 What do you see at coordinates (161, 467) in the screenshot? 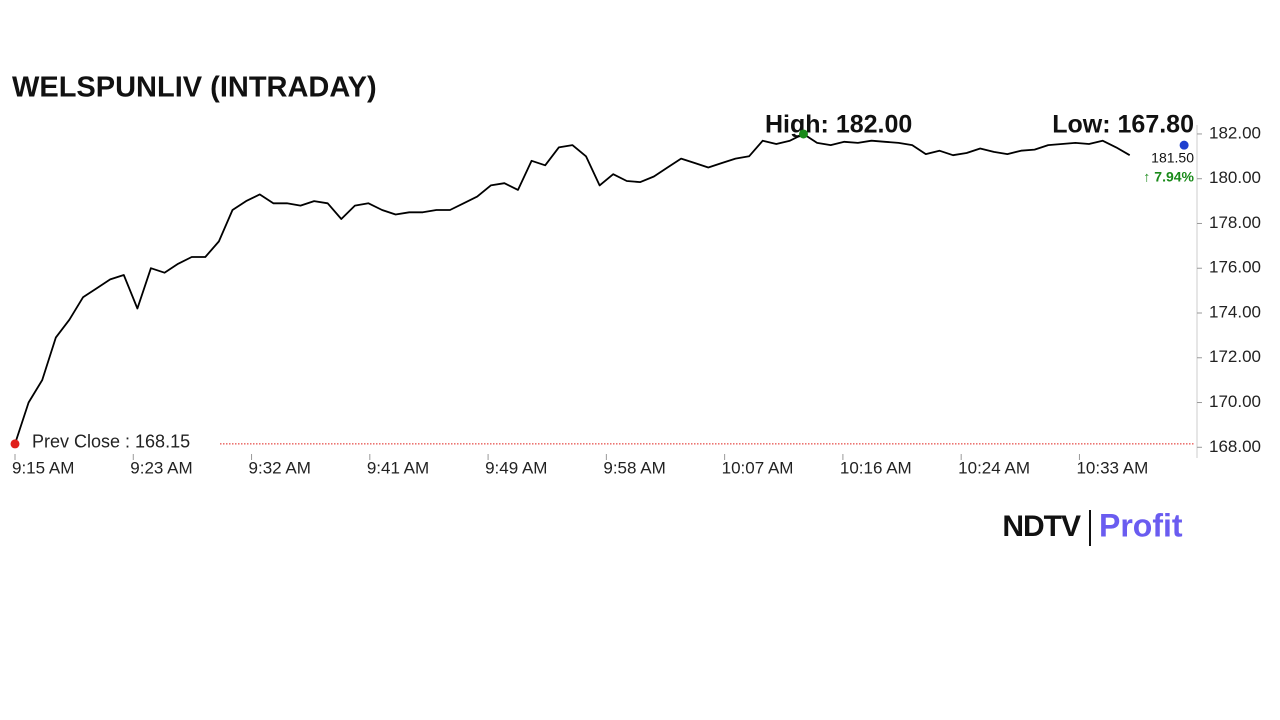
I see `x-tick-label: 9:23 AM` at bounding box center [161, 467].